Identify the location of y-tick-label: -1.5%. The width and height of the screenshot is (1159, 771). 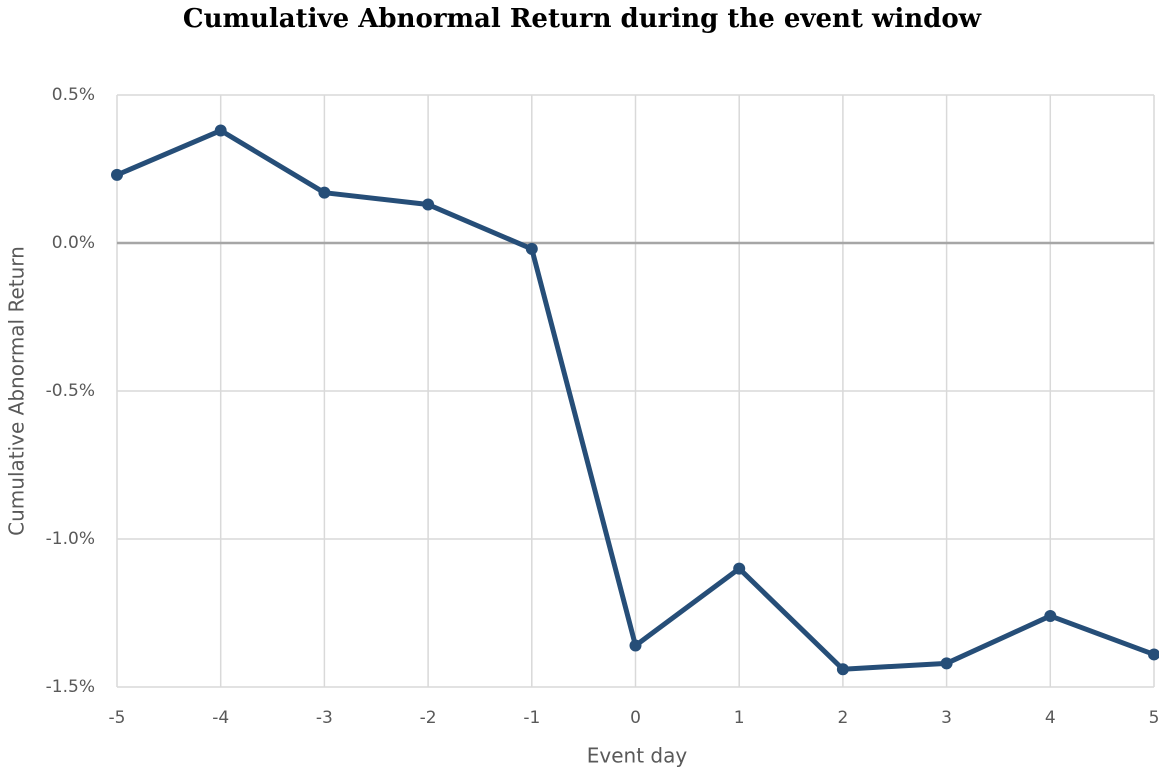
(70, 687).